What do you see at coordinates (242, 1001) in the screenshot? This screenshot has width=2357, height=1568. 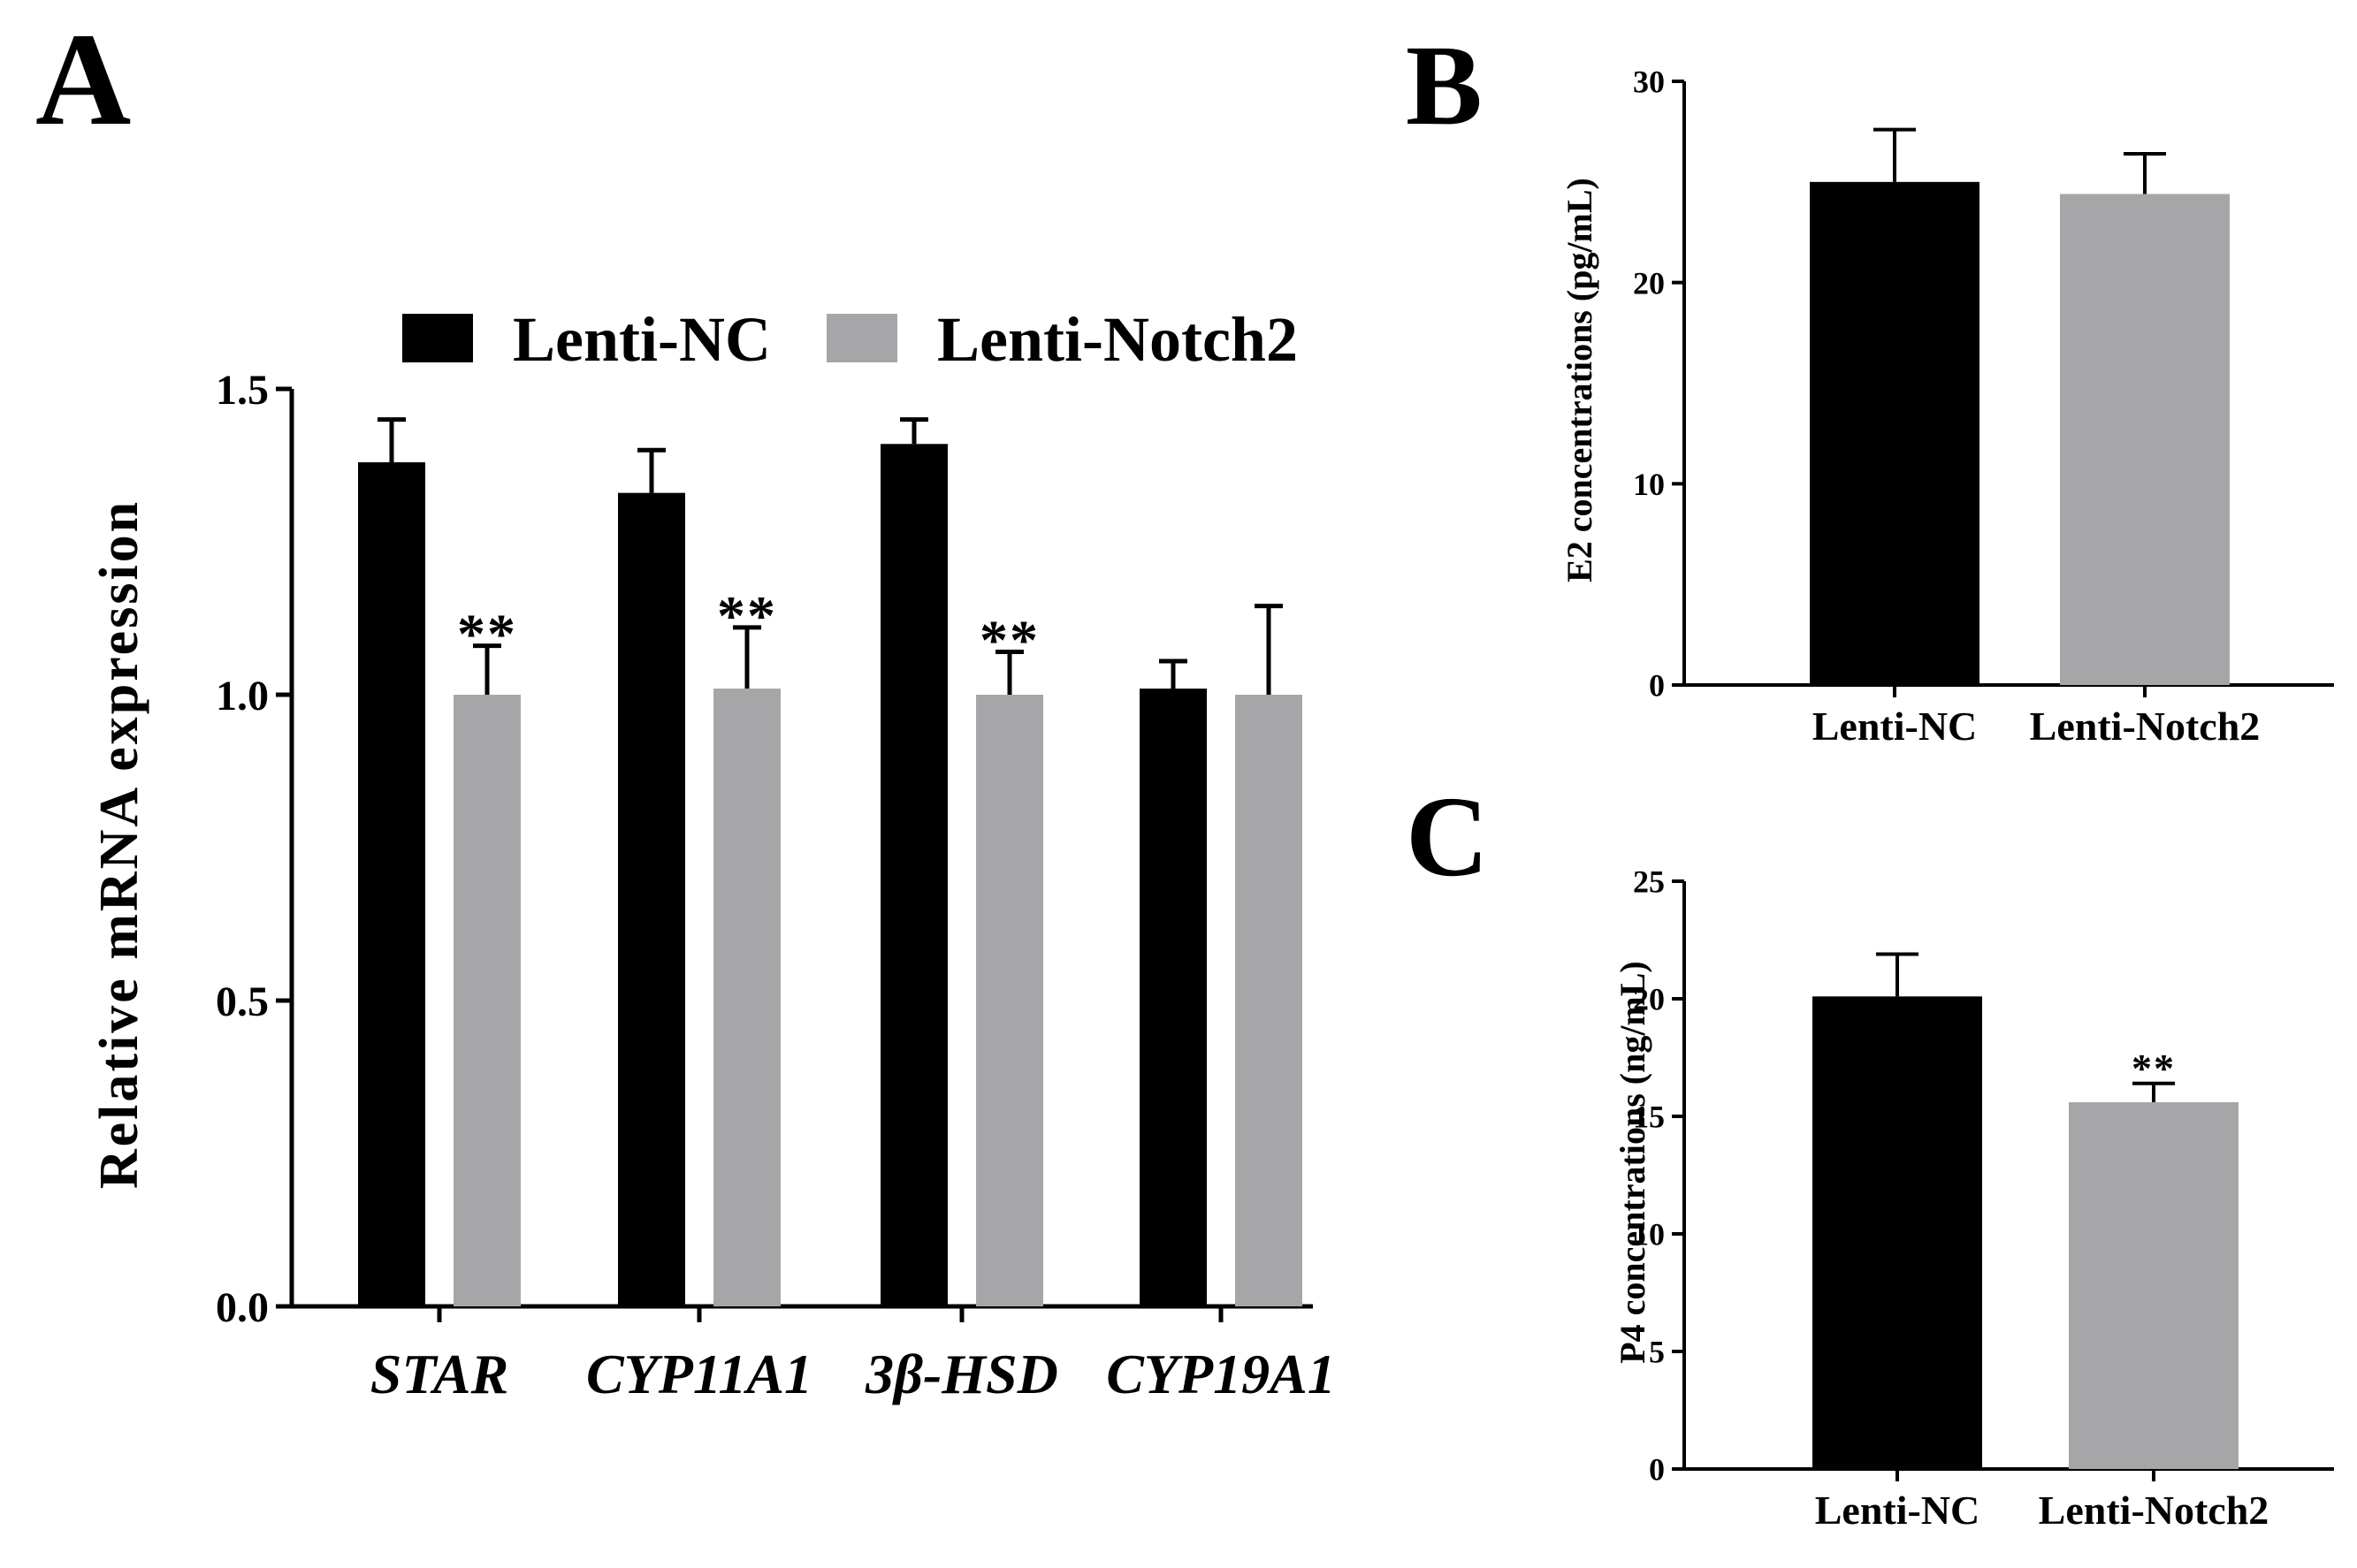 I see `panel-a-y-tick-label-0-5: 0.5` at bounding box center [242, 1001].